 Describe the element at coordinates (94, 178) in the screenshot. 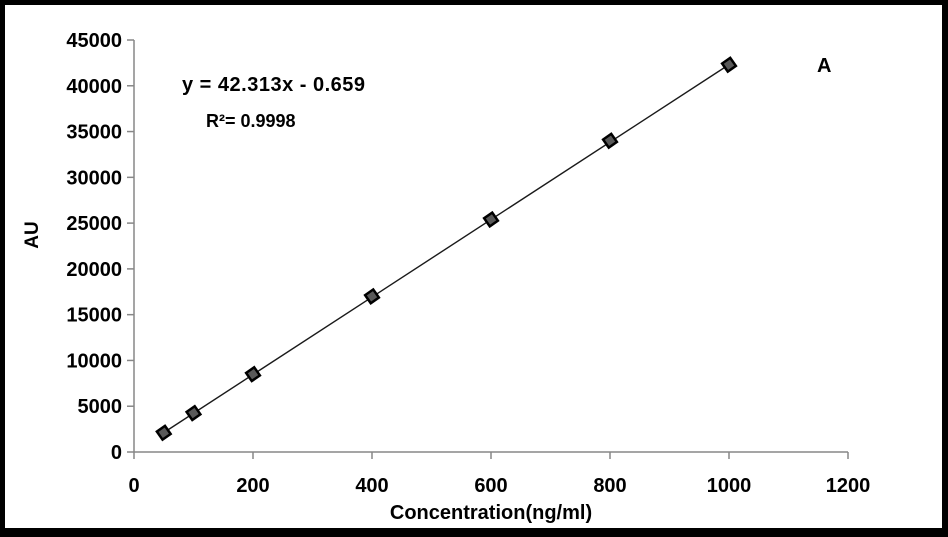

I see `y-tick-label: 30000` at that location.